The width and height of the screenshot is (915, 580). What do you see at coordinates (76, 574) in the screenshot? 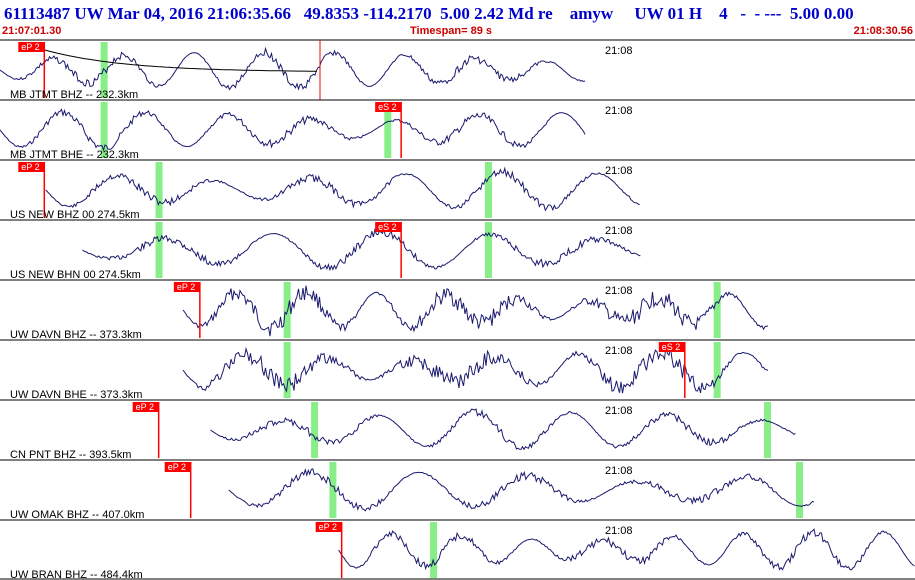
I see `station-label: UW BRAN BHZ -- 484.4km` at bounding box center [76, 574].